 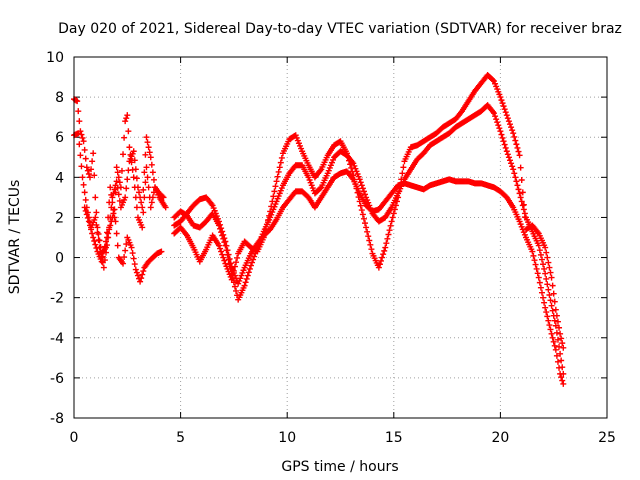 What do you see at coordinates (57, 299) in the screenshot?
I see `y-tick-label: -2` at bounding box center [57, 299].